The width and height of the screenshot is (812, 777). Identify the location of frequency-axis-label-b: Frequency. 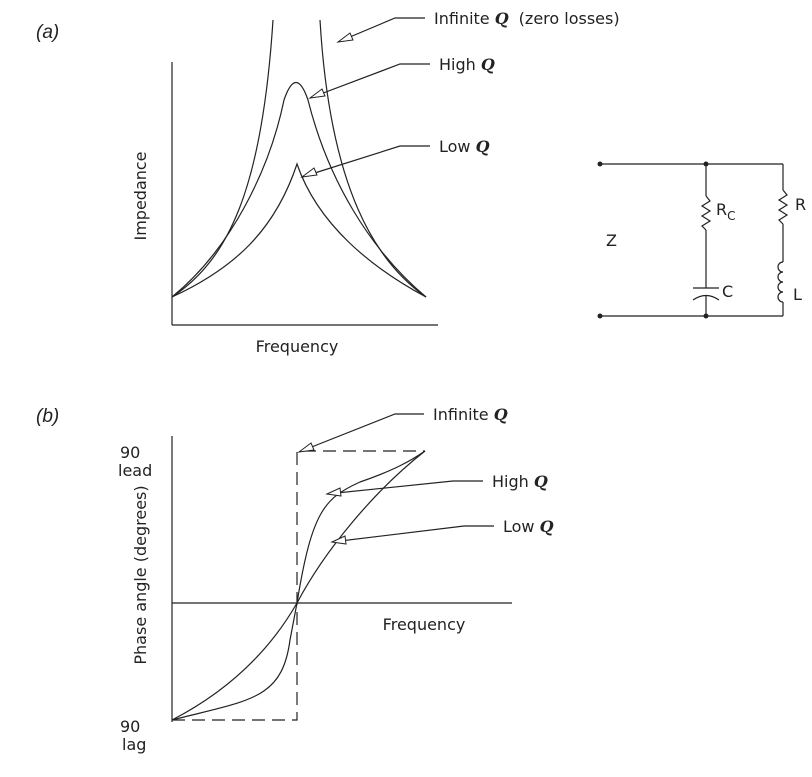
(424, 624).